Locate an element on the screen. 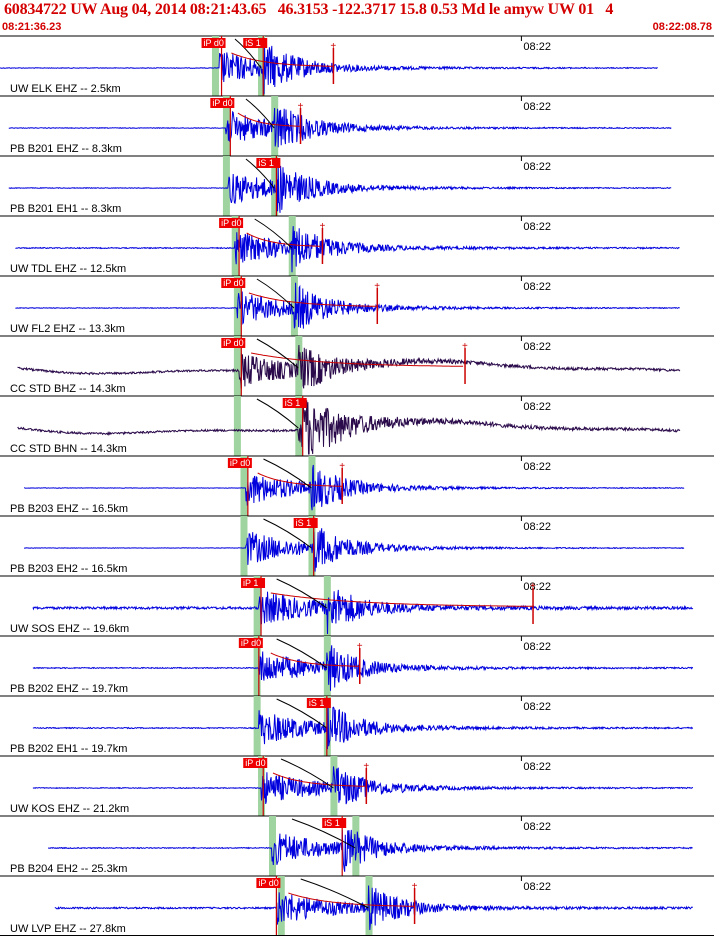  channel-row: 08:22 + iP d0 CC STD BHZ -- 14.3km is located at coordinates (357, 365).